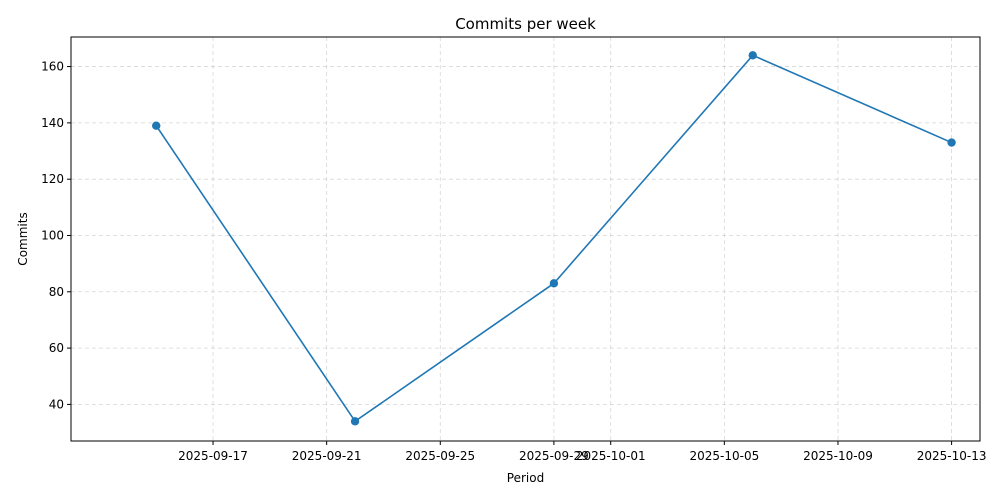  I want to click on y-axis-label: Commits, so click(23, 238).